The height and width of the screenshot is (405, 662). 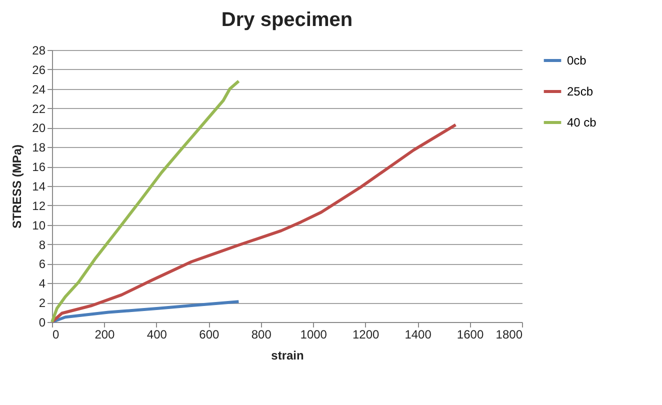 I want to click on y-tick-label: 22, so click(x=39, y=109).